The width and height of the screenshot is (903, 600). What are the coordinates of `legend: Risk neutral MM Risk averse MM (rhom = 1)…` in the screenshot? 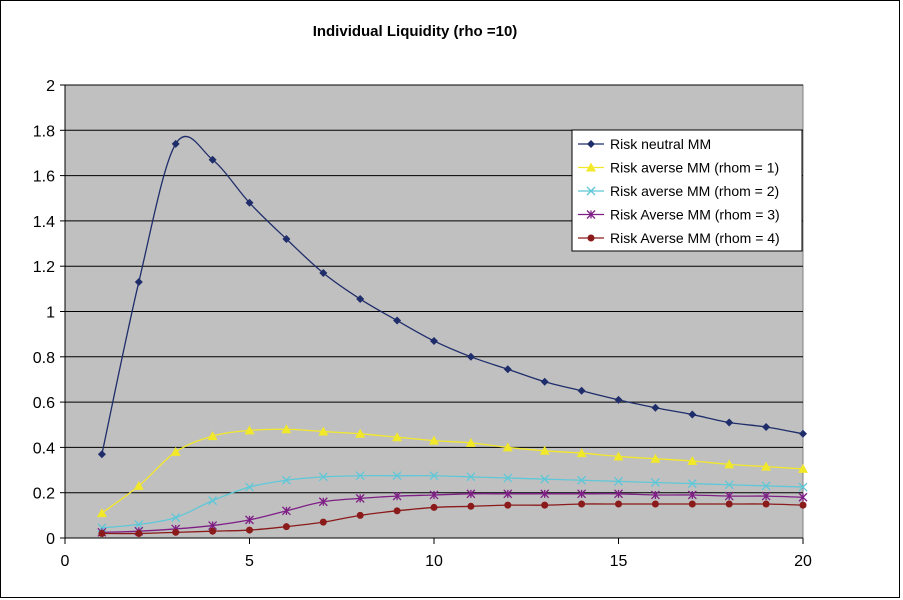 It's located at (687, 190).